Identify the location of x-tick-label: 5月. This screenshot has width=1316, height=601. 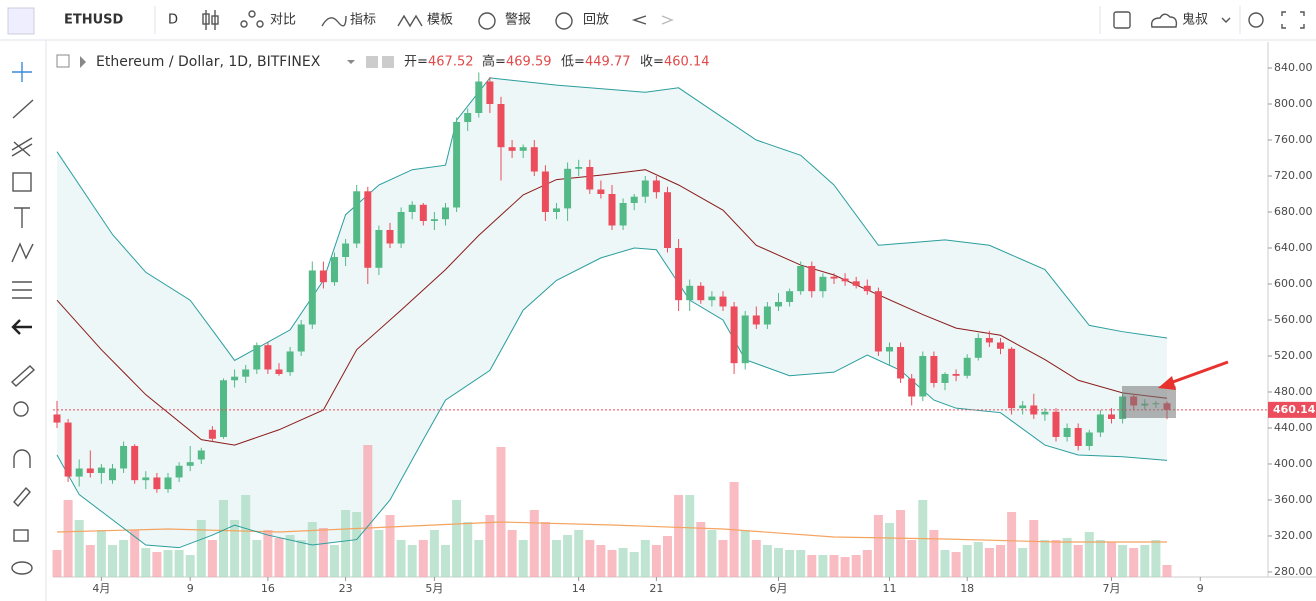
(434, 588).